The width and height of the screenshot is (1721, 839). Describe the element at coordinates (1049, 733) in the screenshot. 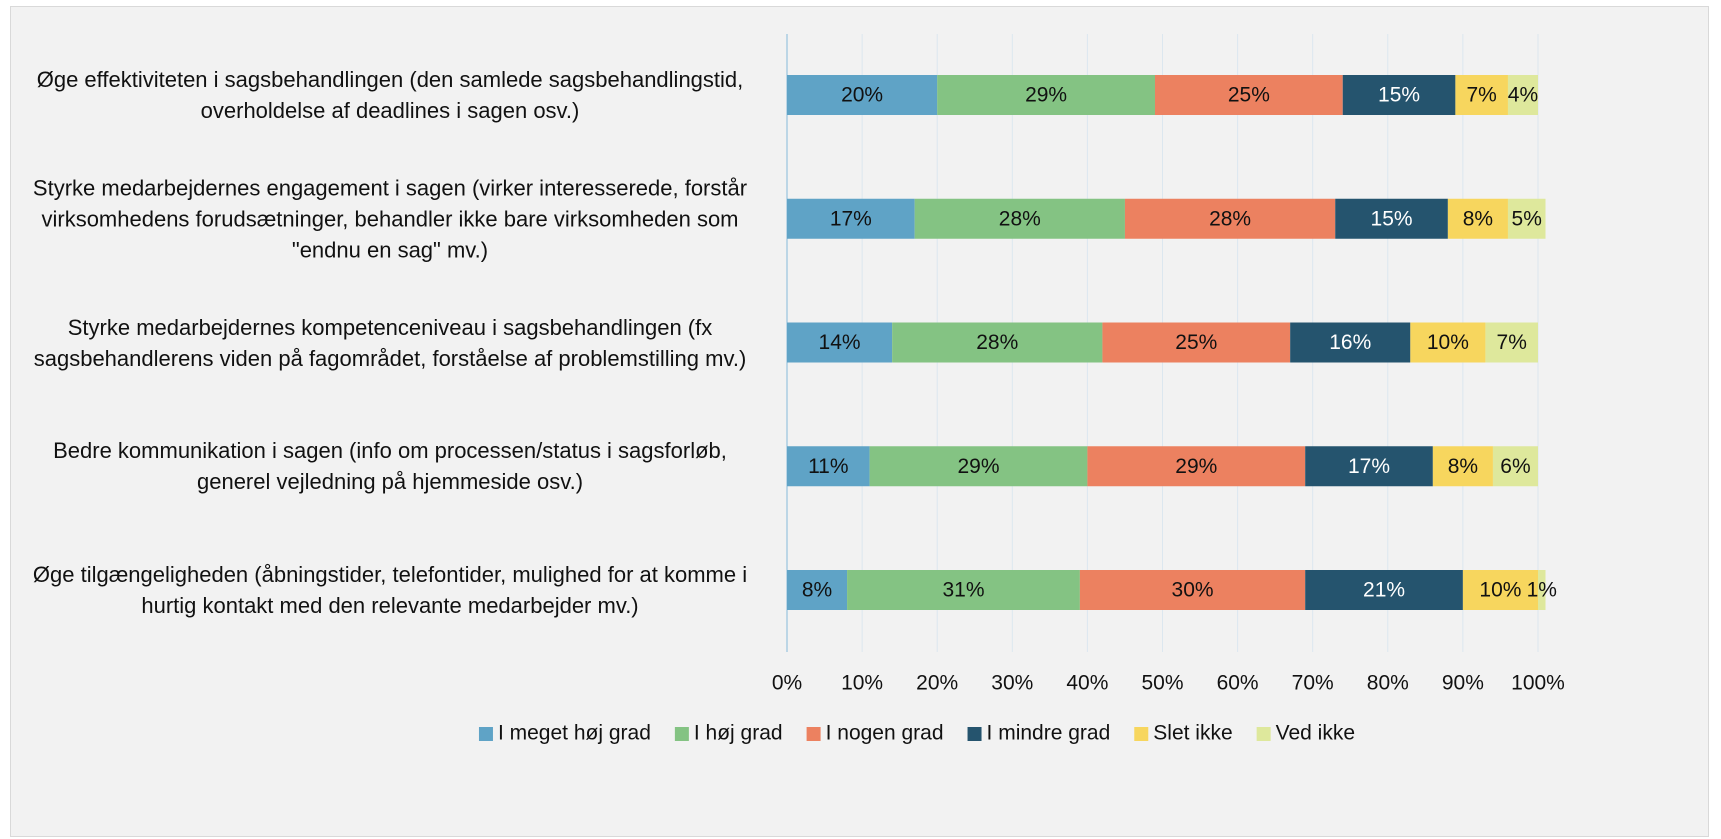

I see `legend-label: I mindre grad` at that location.